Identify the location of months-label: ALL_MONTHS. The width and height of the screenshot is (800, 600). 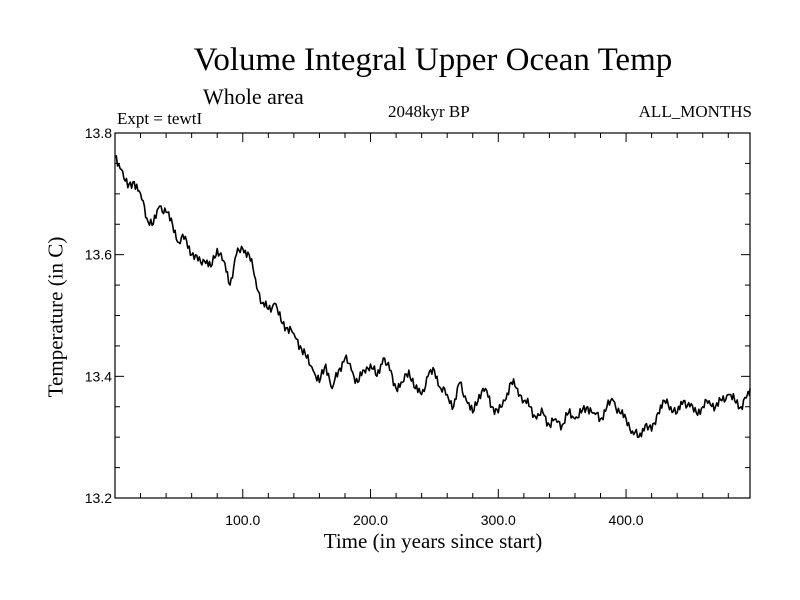
(695, 111).